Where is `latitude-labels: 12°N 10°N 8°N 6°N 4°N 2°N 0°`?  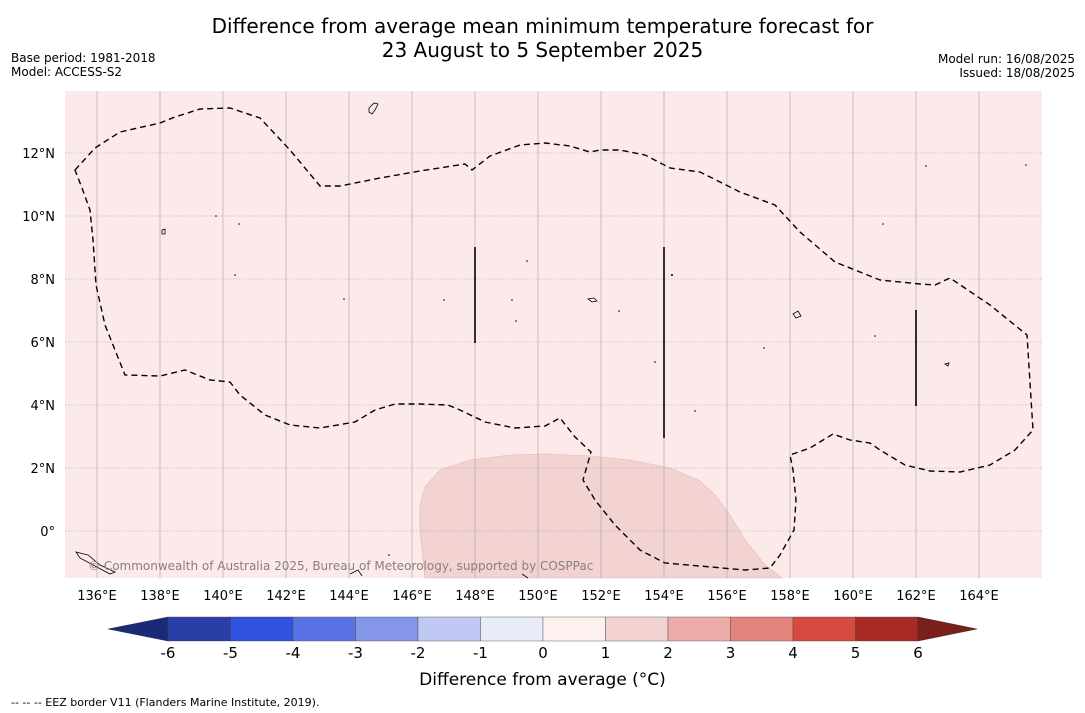 latitude-labels: 12°N 10°N 8°N 6°N 4°N 2°N 0° is located at coordinates (38, 343).